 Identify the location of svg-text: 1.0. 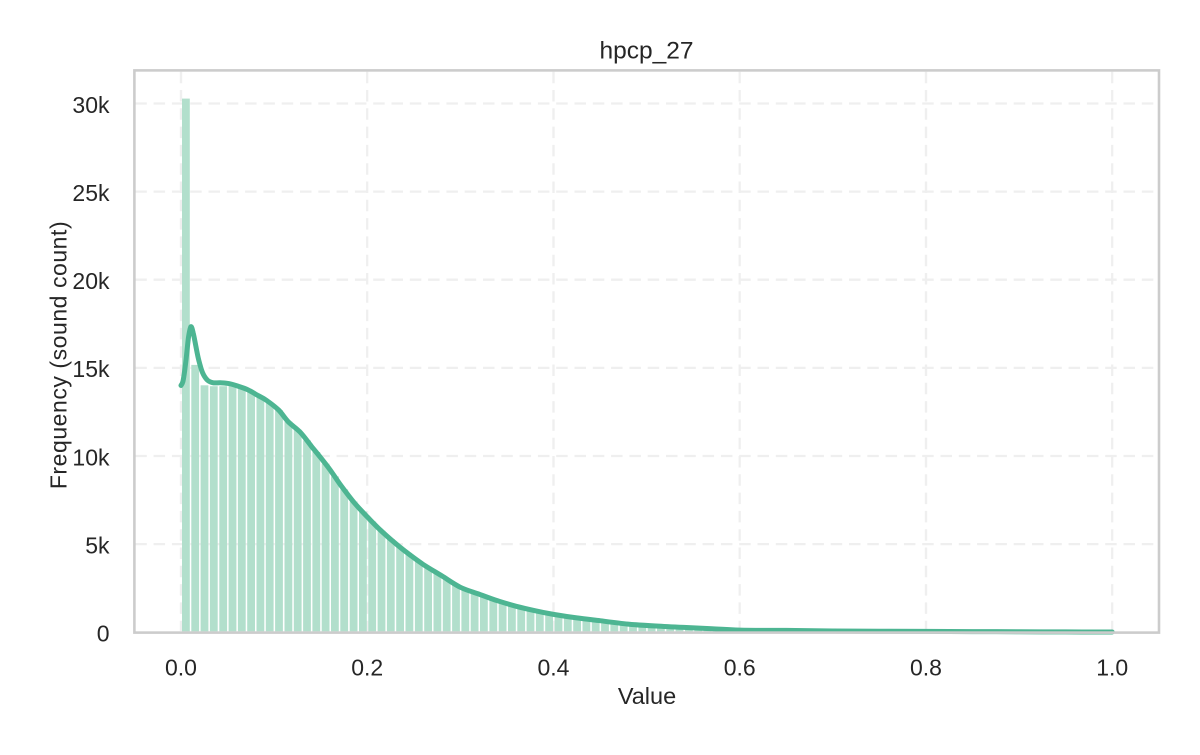
(1112, 668).